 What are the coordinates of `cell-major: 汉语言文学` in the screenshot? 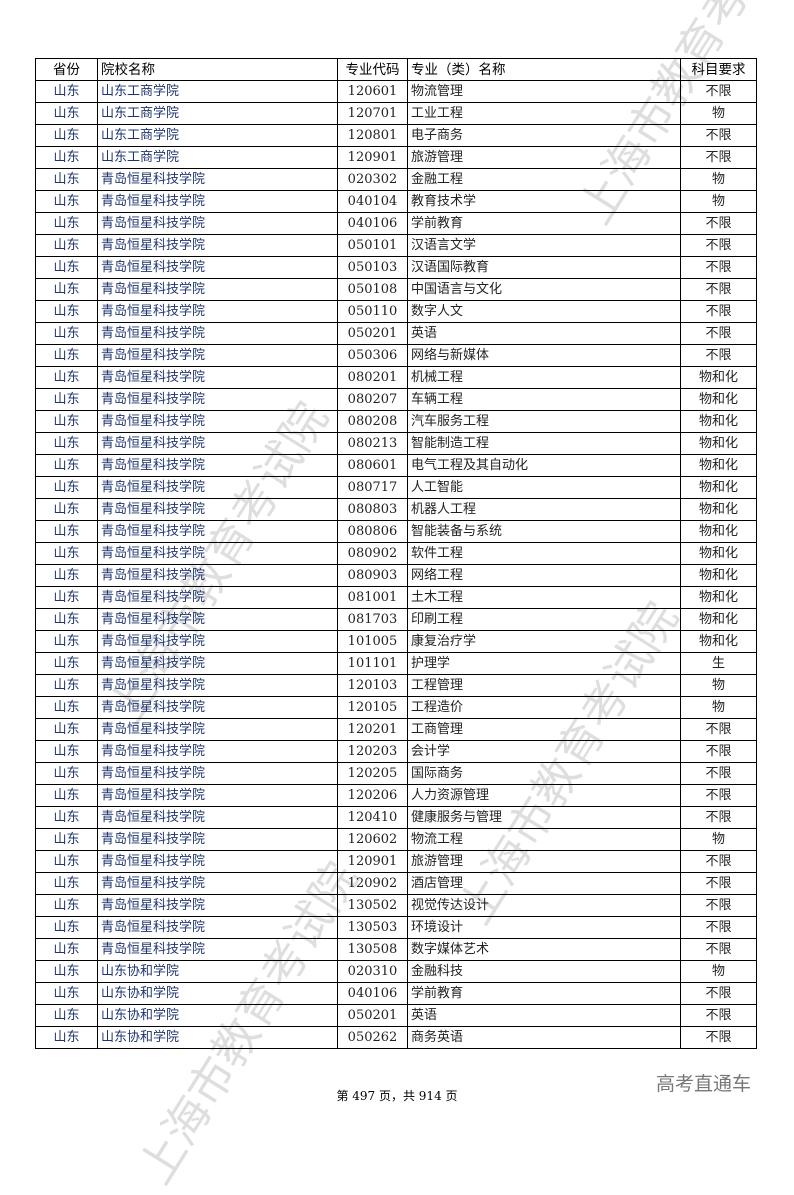 It's located at (544, 245).